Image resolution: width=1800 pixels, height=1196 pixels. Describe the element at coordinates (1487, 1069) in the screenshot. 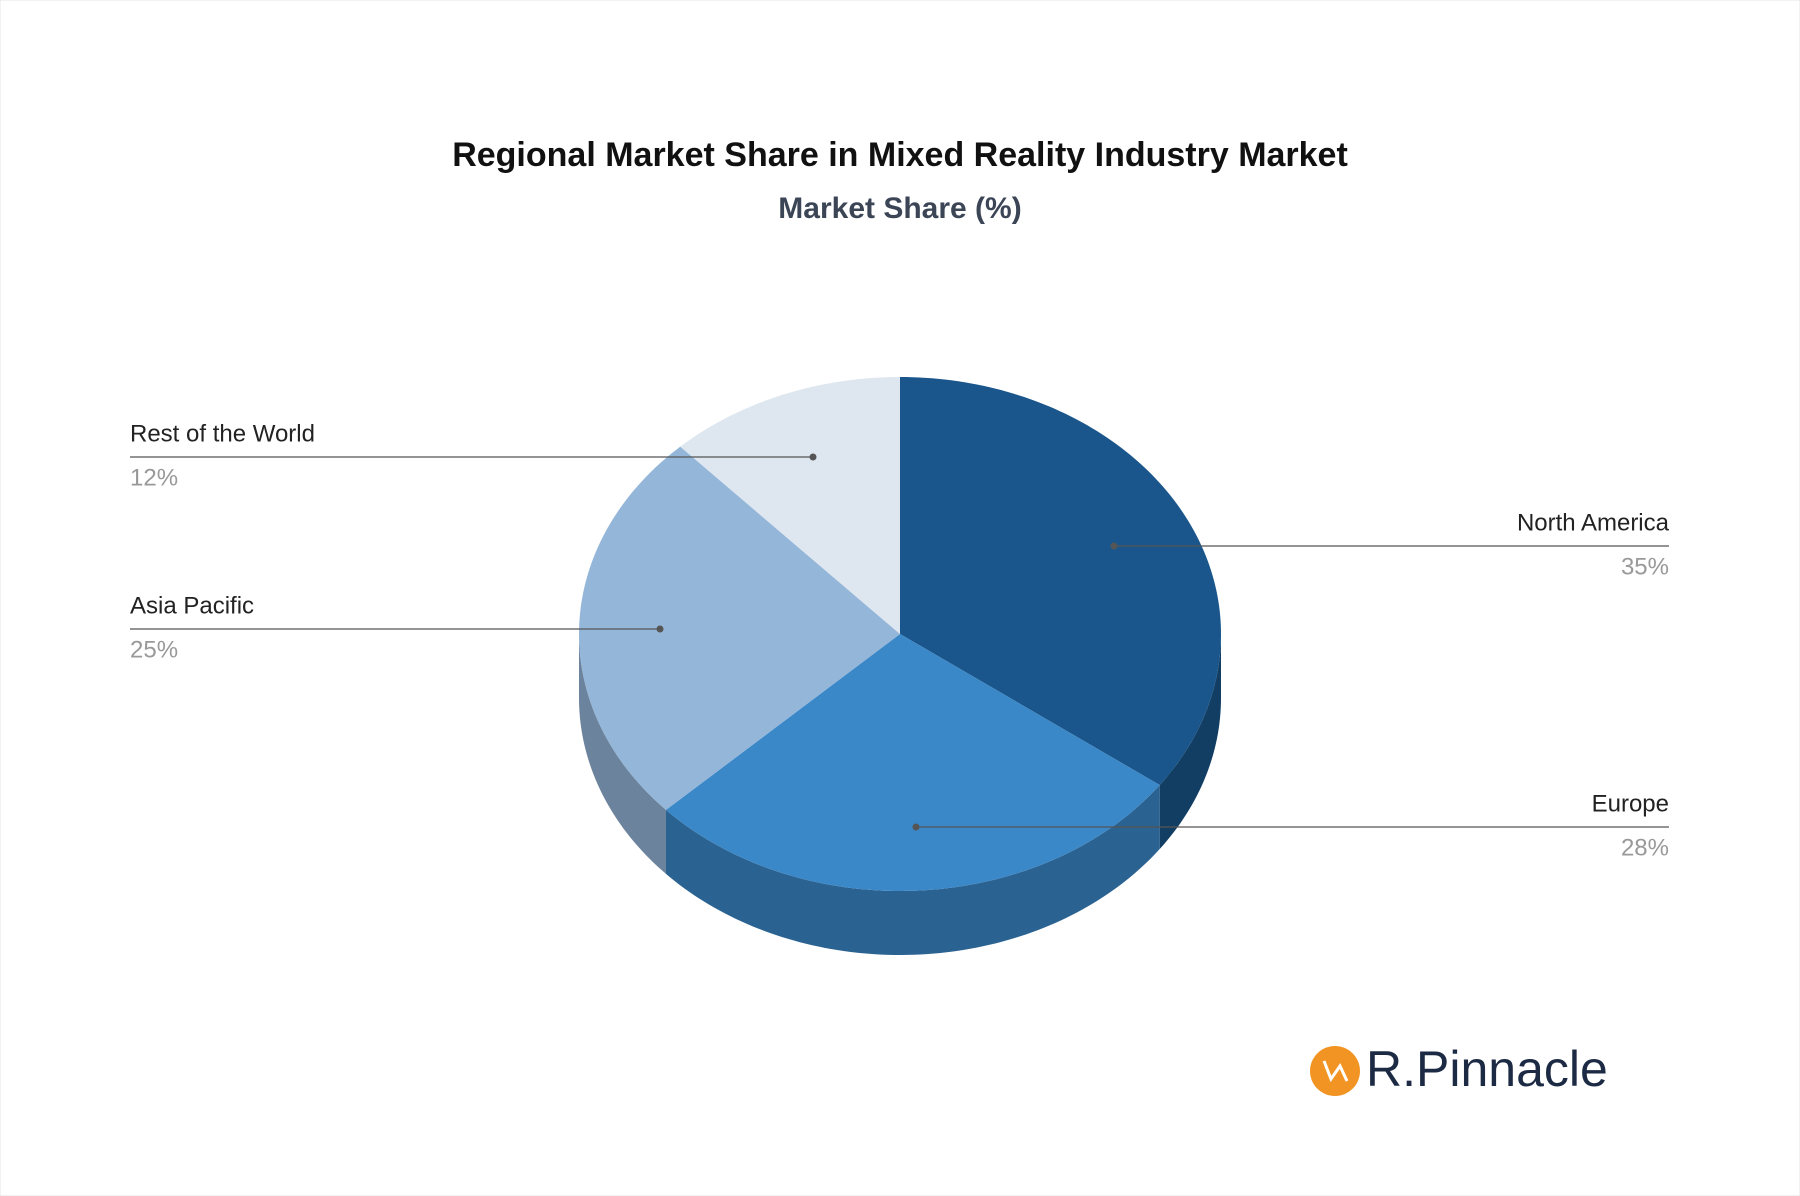

I see `brand-name: R.Pinnacle` at that location.